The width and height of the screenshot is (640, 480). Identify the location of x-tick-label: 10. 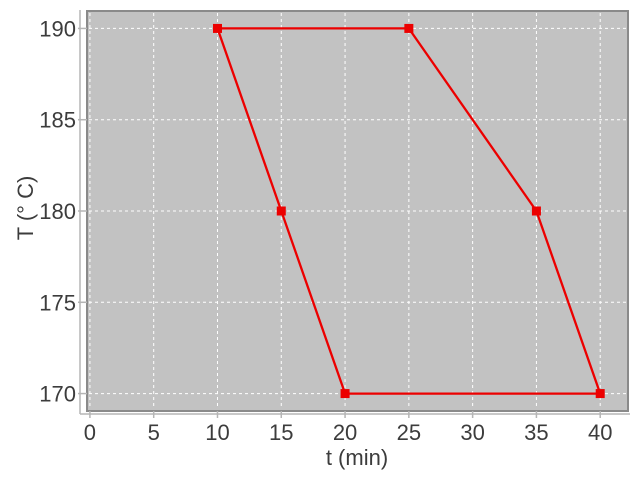
(217, 432).